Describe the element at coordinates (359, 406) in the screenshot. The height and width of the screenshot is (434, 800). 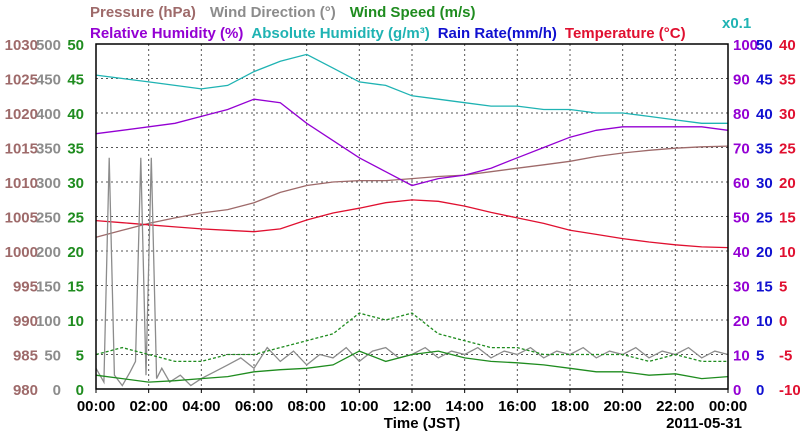
I see `x-tick-label: 10:00` at that location.